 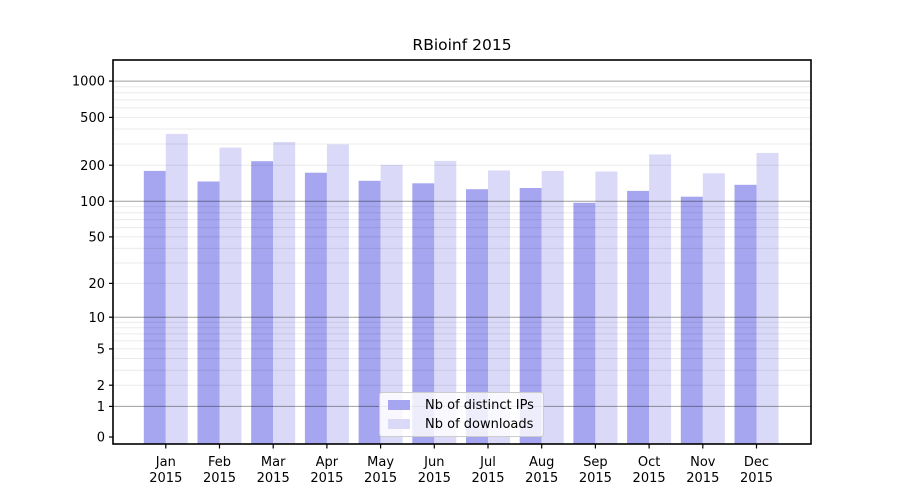 What do you see at coordinates (713, 309) in the screenshot?
I see `bar-downloads-nov` at bounding box center [713, 309].